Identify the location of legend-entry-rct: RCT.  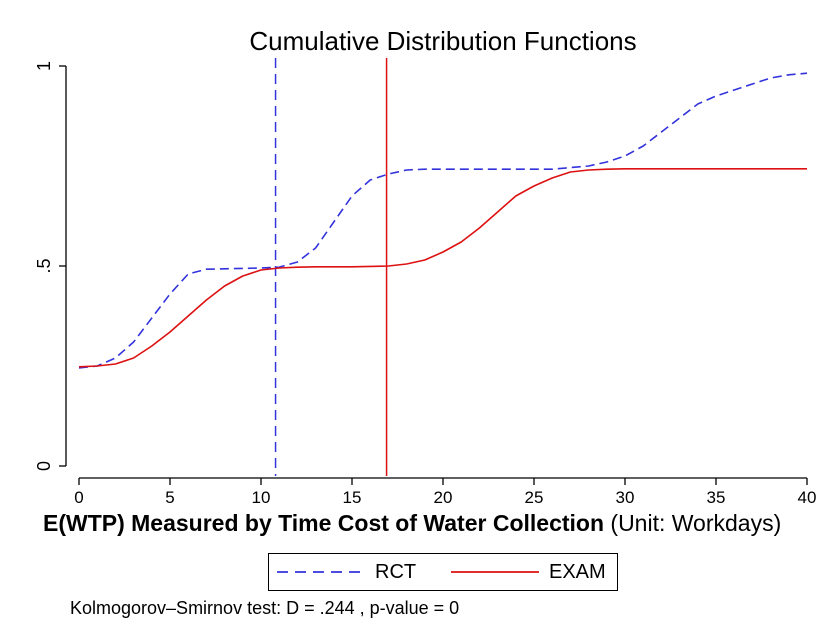
(346, 572).